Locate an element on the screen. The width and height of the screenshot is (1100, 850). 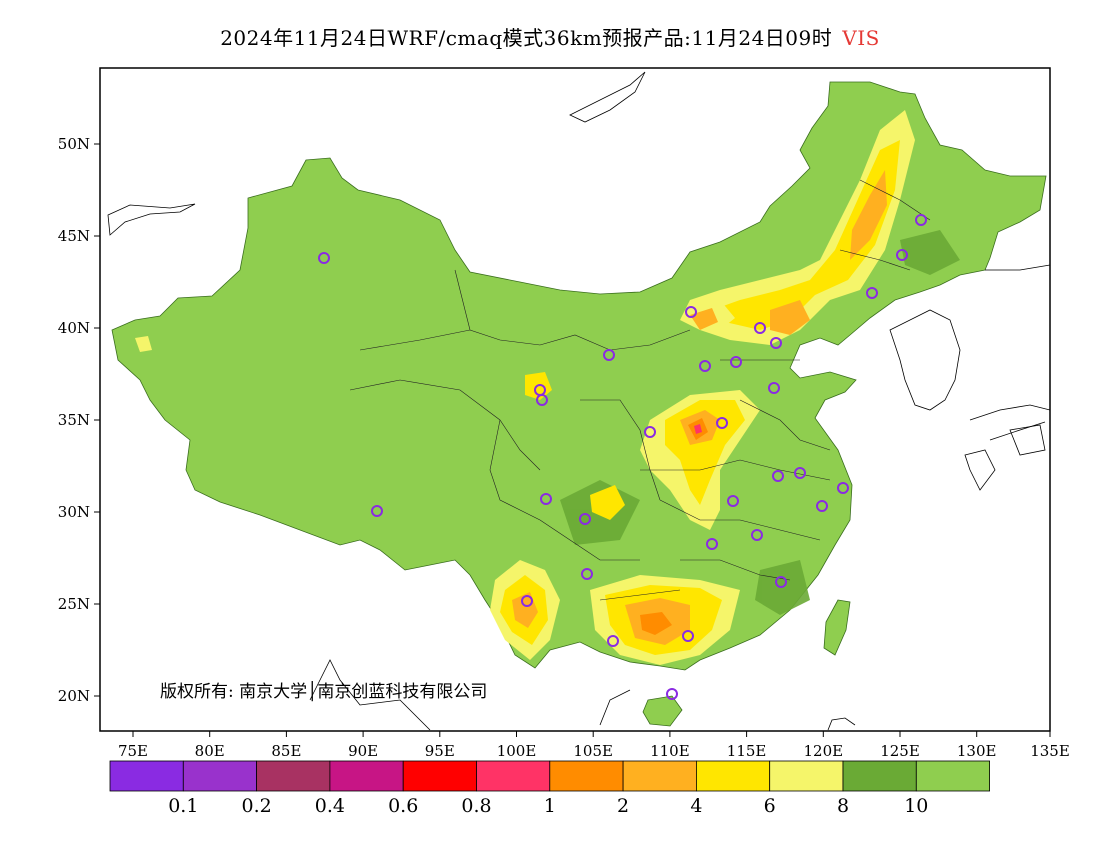
legend-label: 10 is located at coordinates (916, 806).